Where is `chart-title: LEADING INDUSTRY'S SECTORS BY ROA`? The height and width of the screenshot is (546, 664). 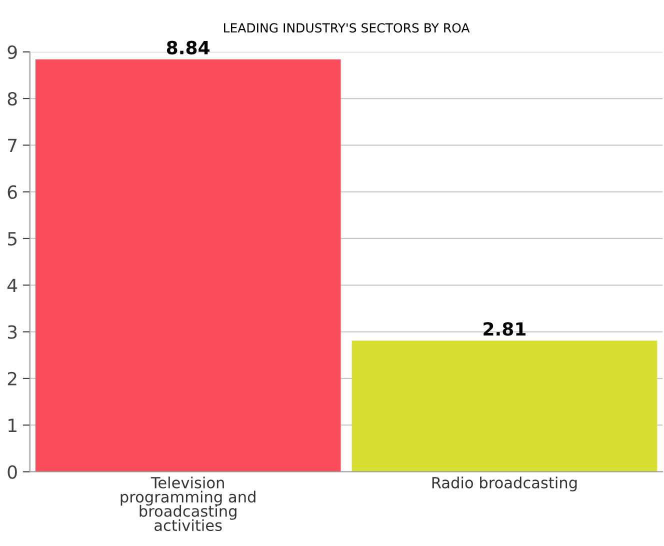
chart-title: LEADING INDUSTRY'S SECTORS BY ROA is located at coordinates (347, 28).